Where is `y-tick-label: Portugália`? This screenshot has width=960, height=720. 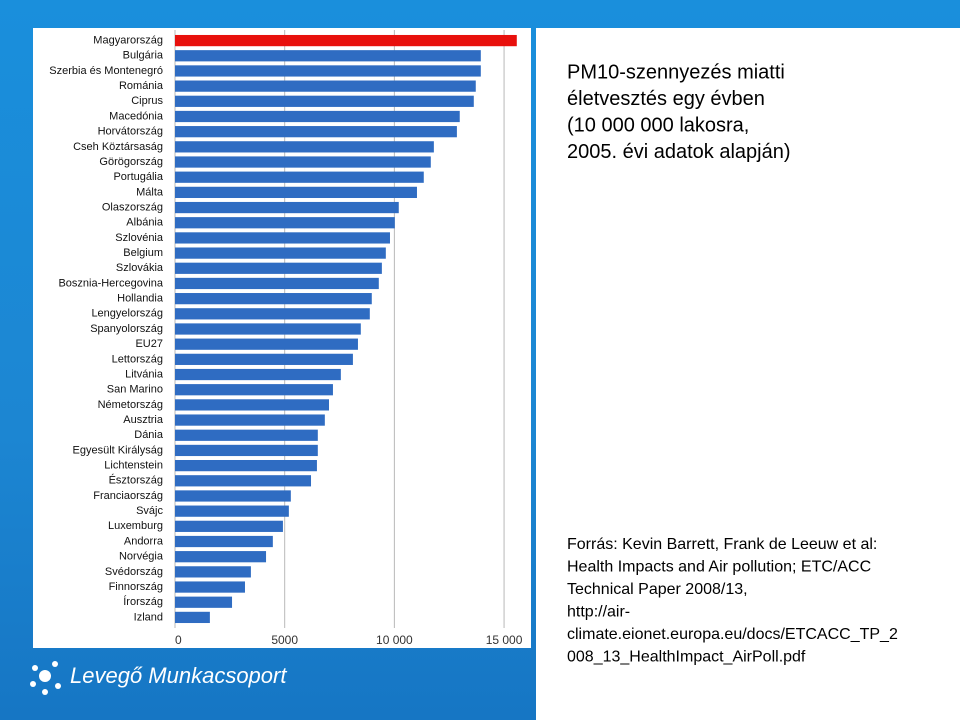
y-tick-label: Portugália is located at coordinates (138, 177).